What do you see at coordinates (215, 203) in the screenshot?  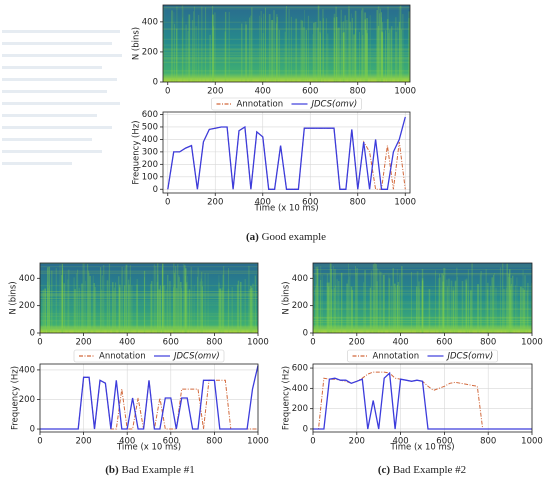 I see `x-tick-label: 200` at bounding box center [215, 203].